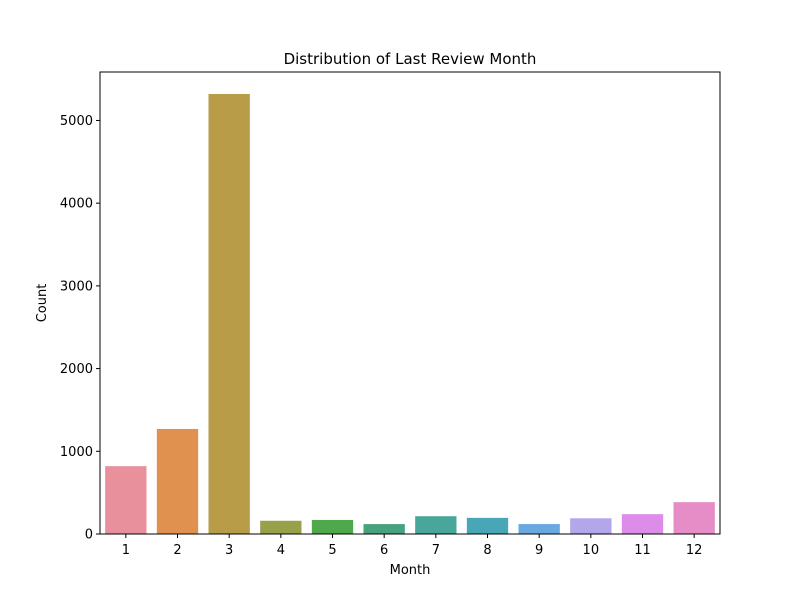  I want to click on x-tick-label: 5, so click(332, 550).